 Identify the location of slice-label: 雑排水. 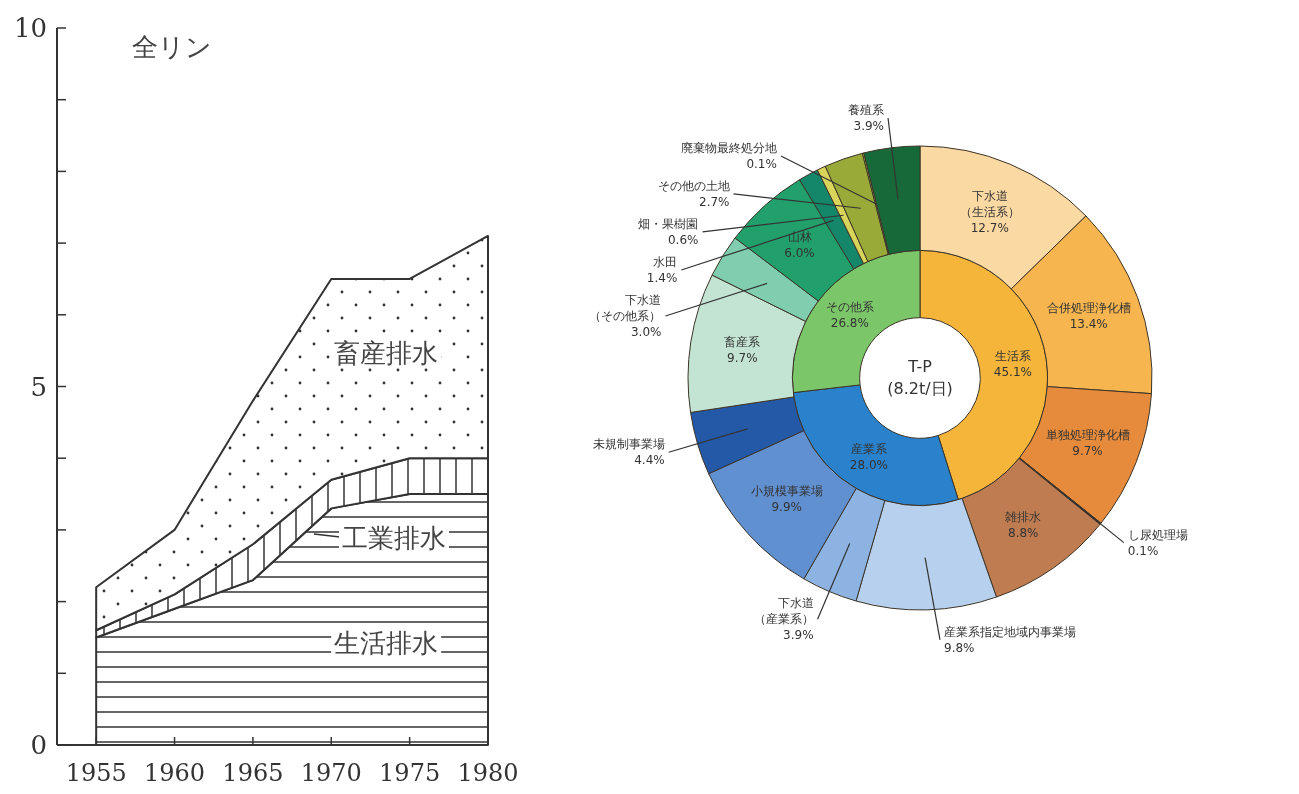
(1023, 517).